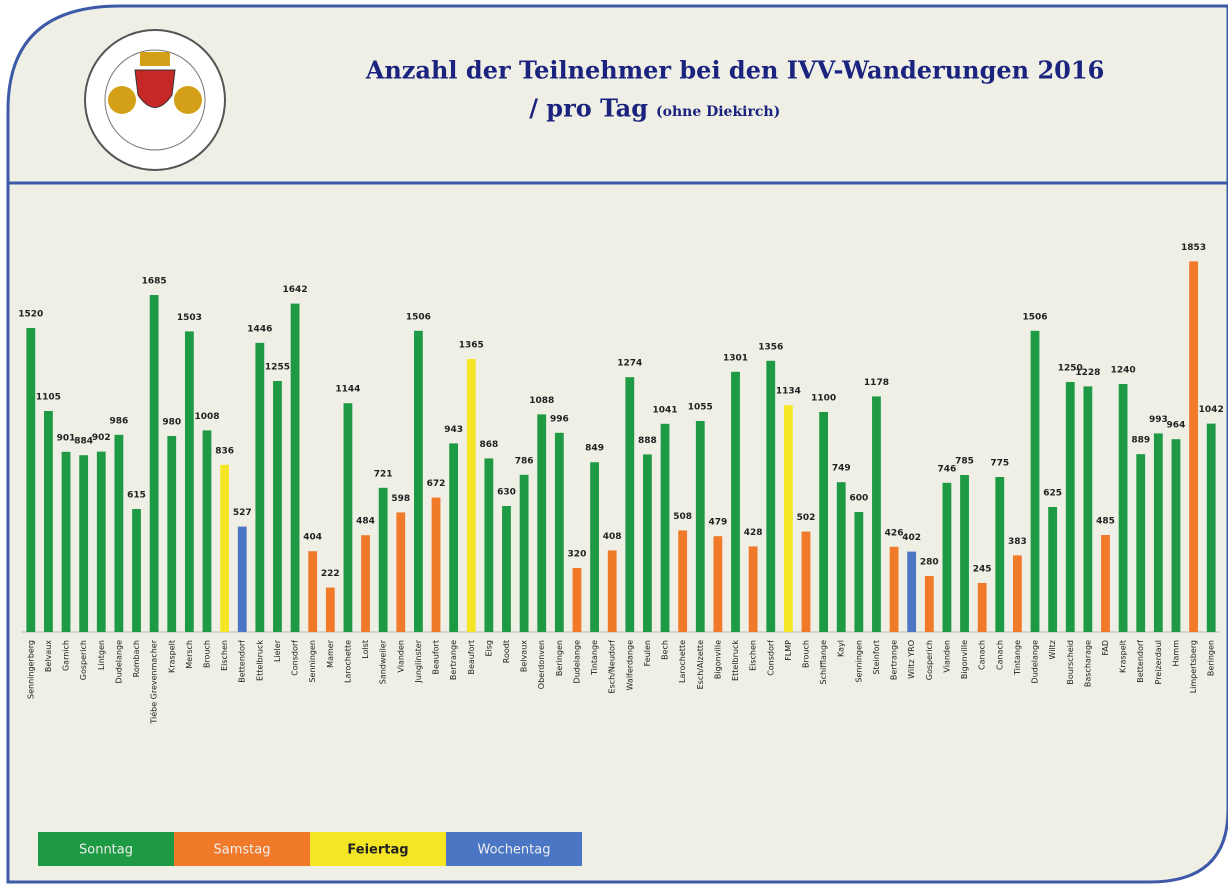  I want to click on value-label: 222, so click(330, 574).